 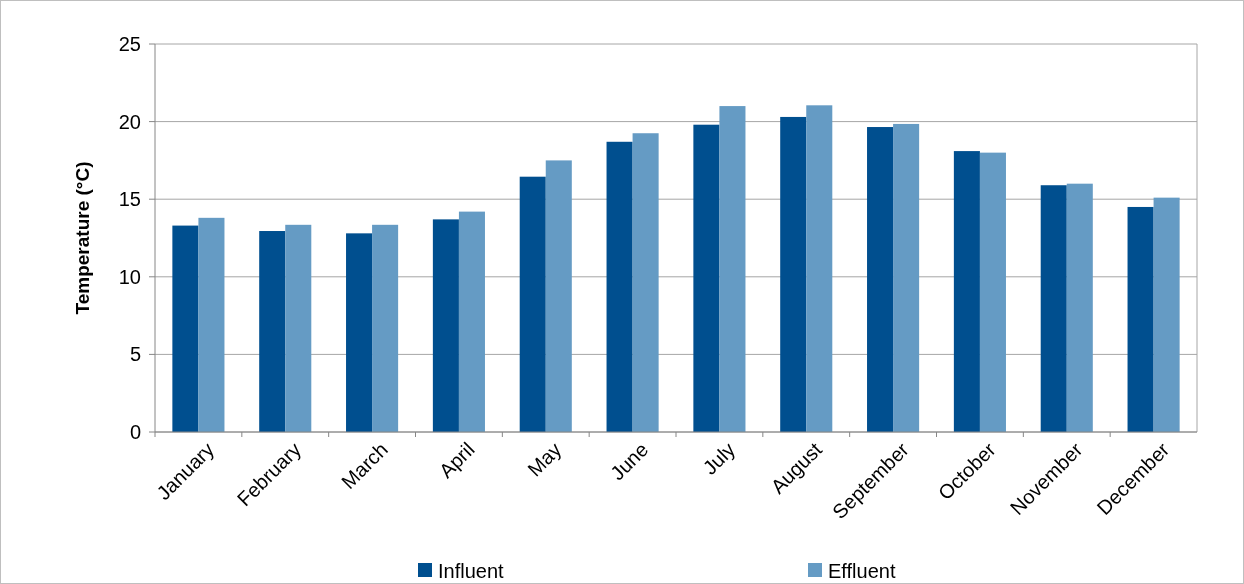 I want to click on y-tick-label: 25, so click(x=129, y=44).